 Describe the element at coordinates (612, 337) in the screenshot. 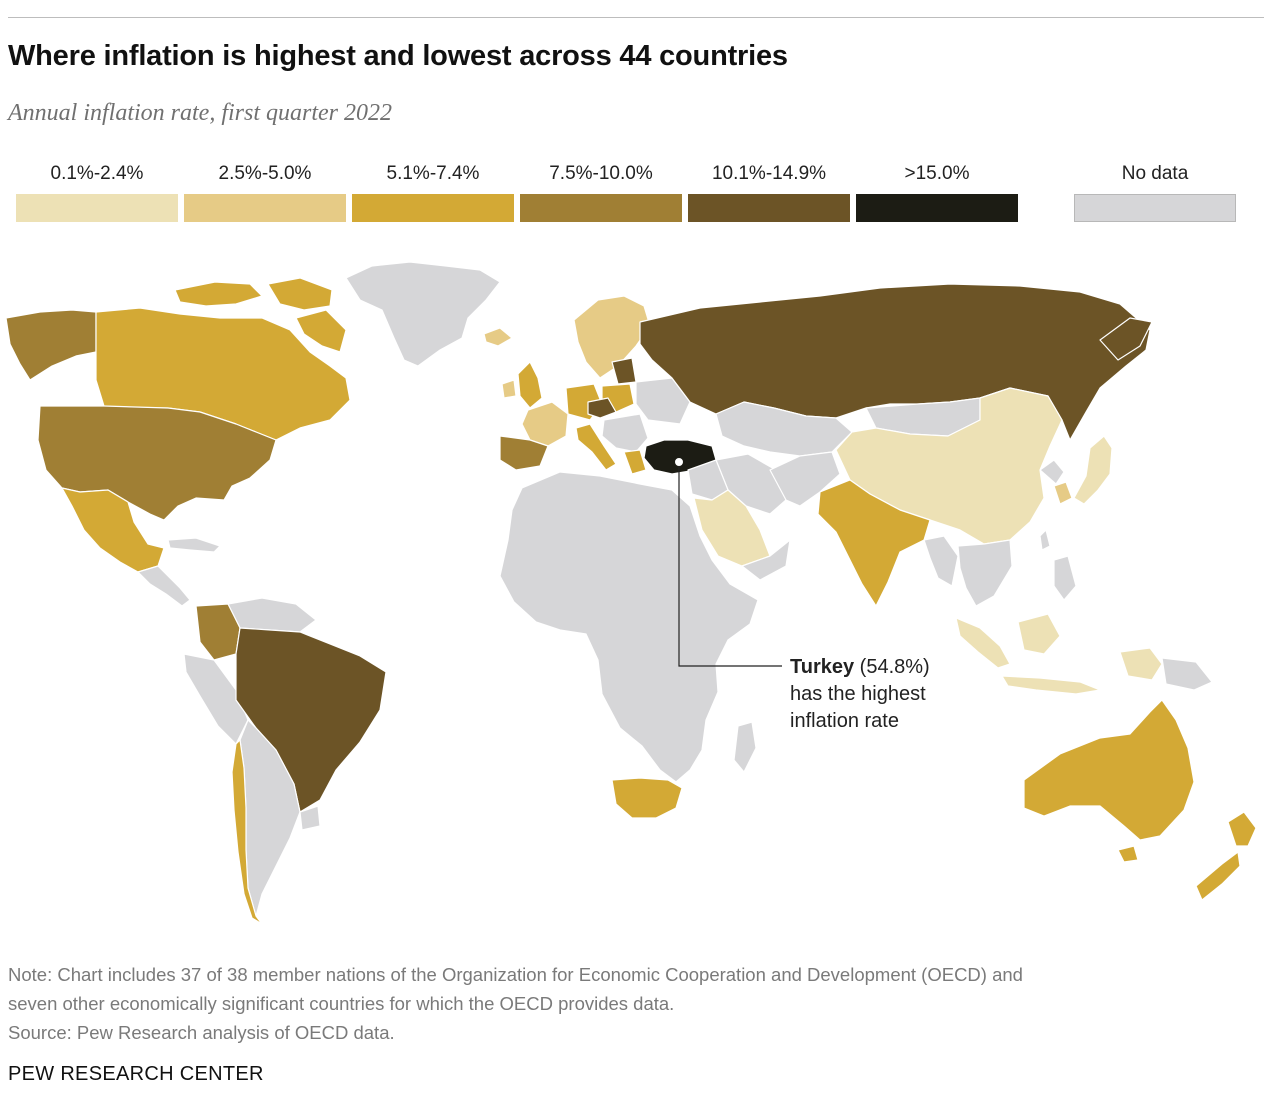

I see `nordics` at that location.